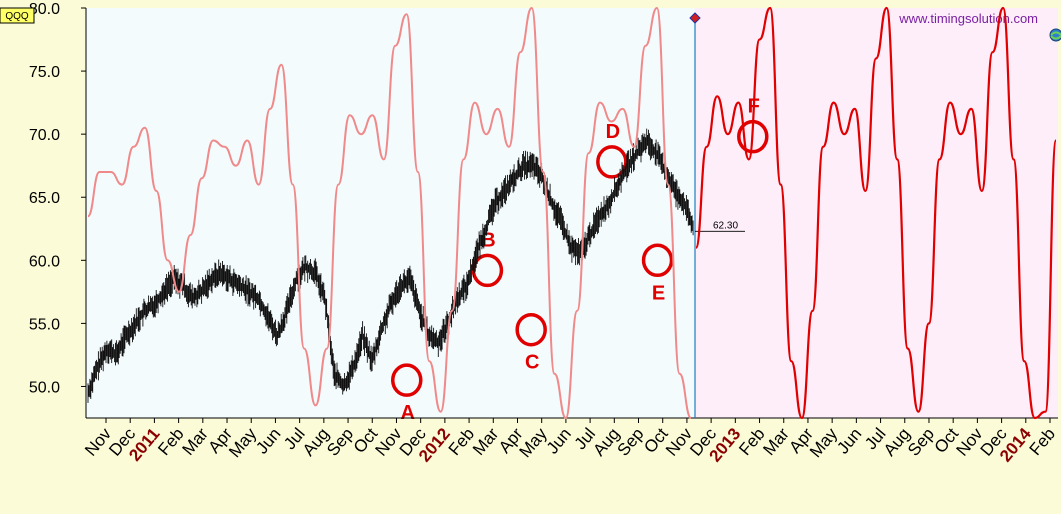  I want to click on divider-handle, so click(695, 18).